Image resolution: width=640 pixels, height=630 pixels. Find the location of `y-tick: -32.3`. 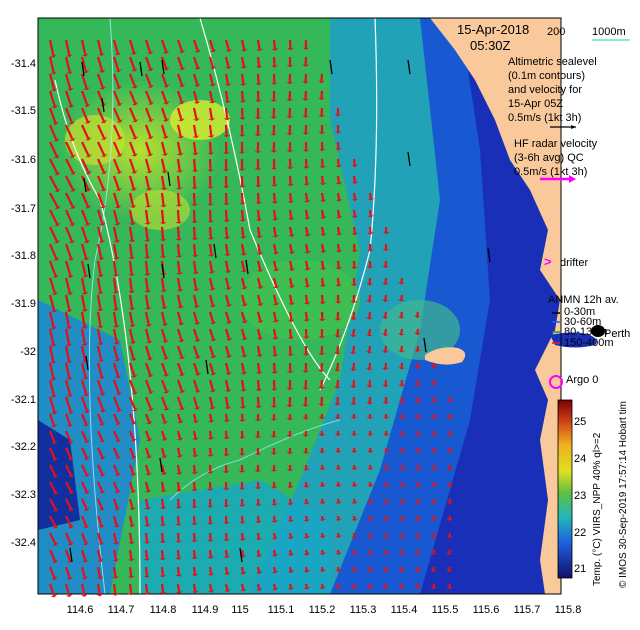

y-tick: -32.3 is located at coordinates (23, 495).